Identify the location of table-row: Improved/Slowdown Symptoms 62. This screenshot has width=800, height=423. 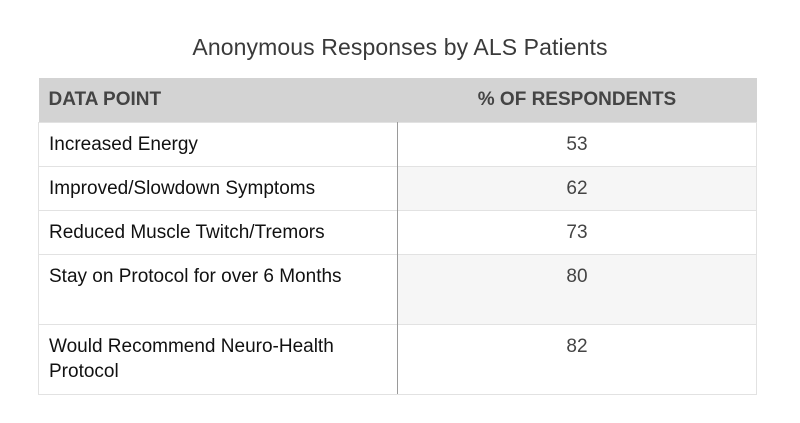
(397, 188).